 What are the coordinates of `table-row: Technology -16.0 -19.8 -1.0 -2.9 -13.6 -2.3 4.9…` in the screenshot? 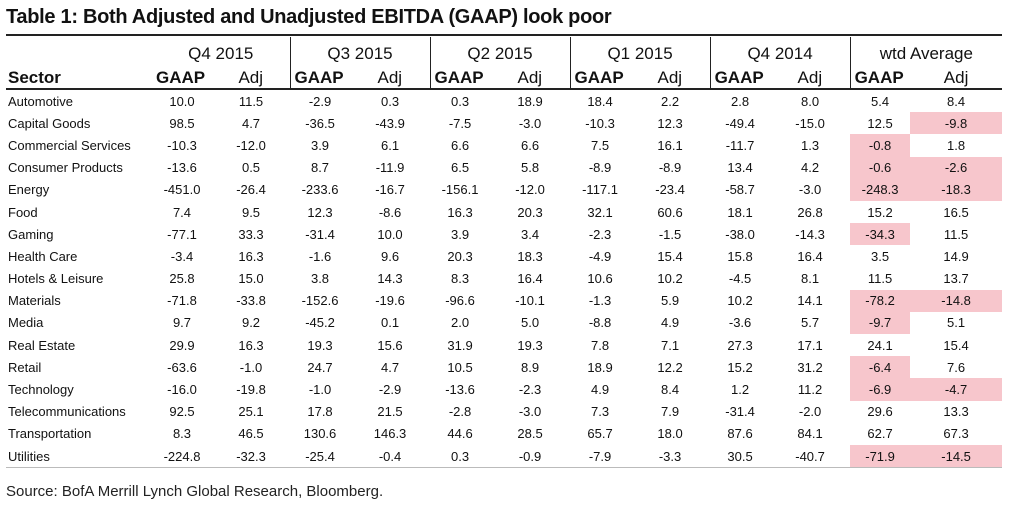 It's located at (504, 389).